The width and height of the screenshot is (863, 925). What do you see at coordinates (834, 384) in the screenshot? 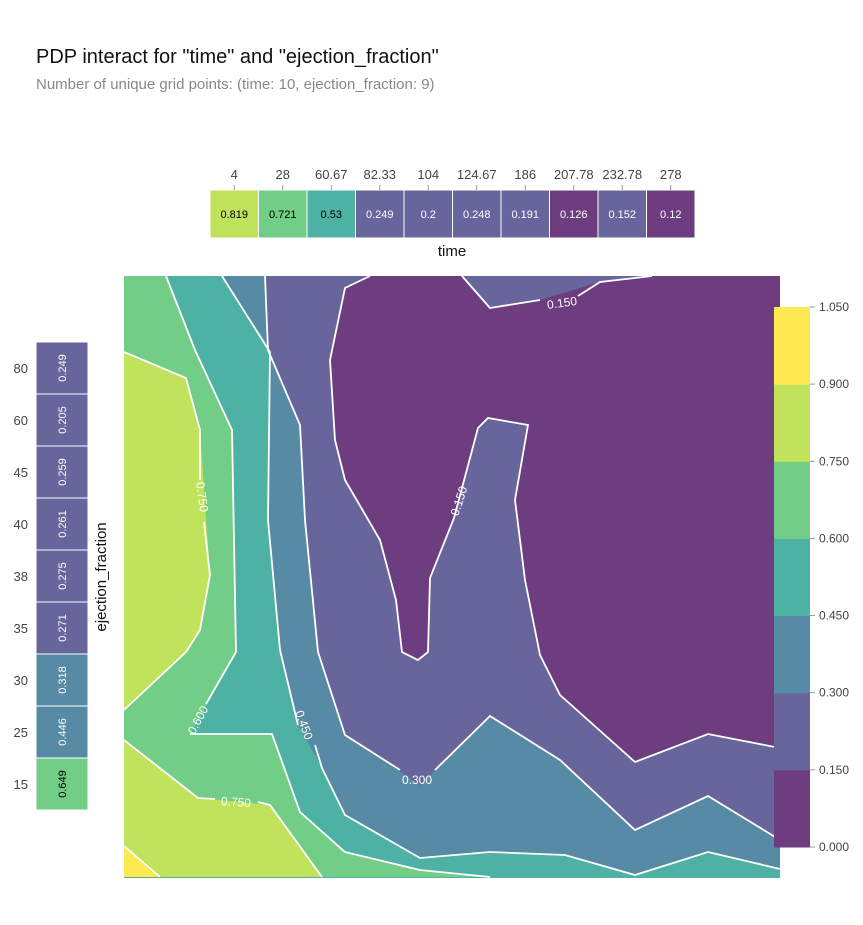
I see `colorbar-tick-label: 0.900` at bounding box center [834, 384].